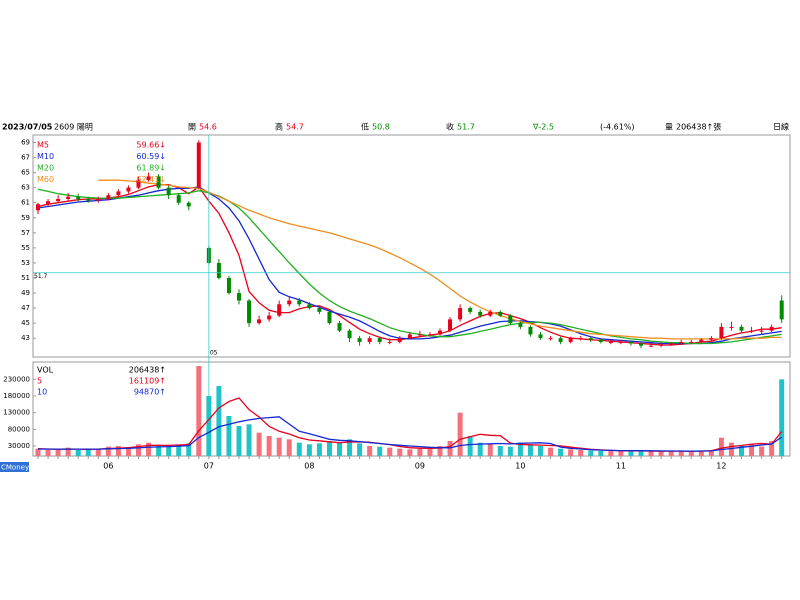 Image resolution: width=800 pixels, height=600 pixels. What do you see at coordinates (108, 466) in the screenshot?
I see `x-tick-label: 06` at bounding box center [108, 466].